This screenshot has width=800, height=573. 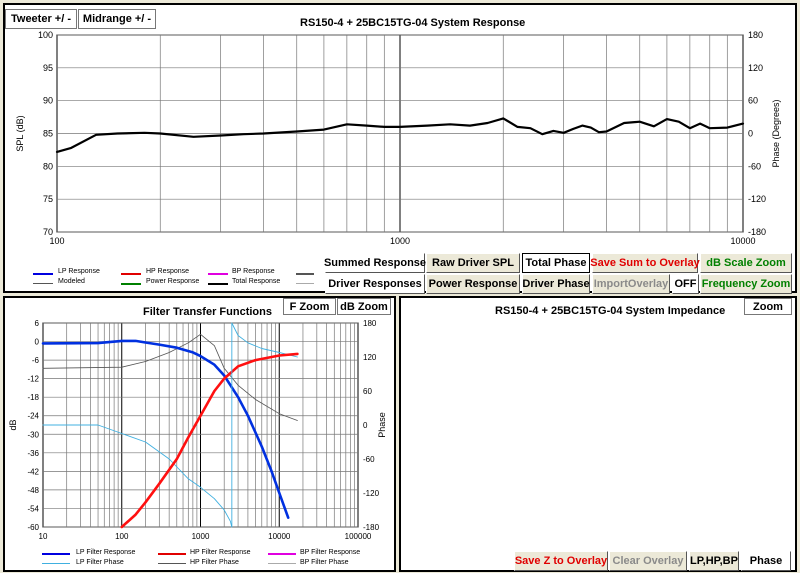 What do you see at coordinates (400, 241) in the screenshot?
I see `system-response-xtick: 1000` at bounding box center [400, 241].